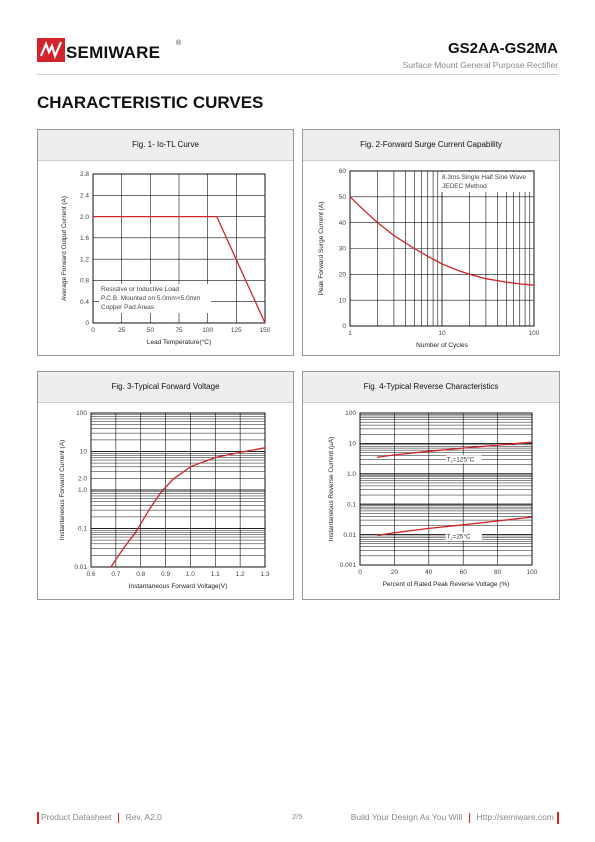 This screenshot has height=842, width=595. Describe the element at coordinates (558, 818) in the screenshot. I see `footer-right-marker` at that location.